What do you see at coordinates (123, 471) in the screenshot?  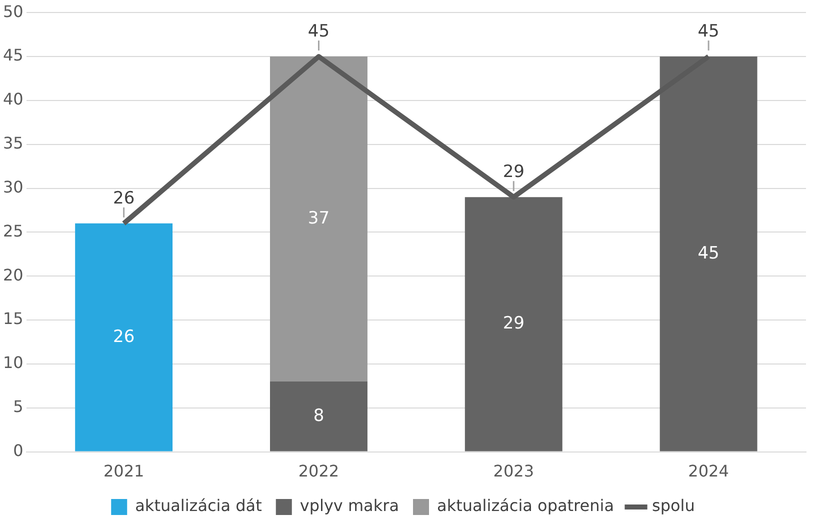 I see `x-tick-label: 2021` at bounding box center [123, 471].